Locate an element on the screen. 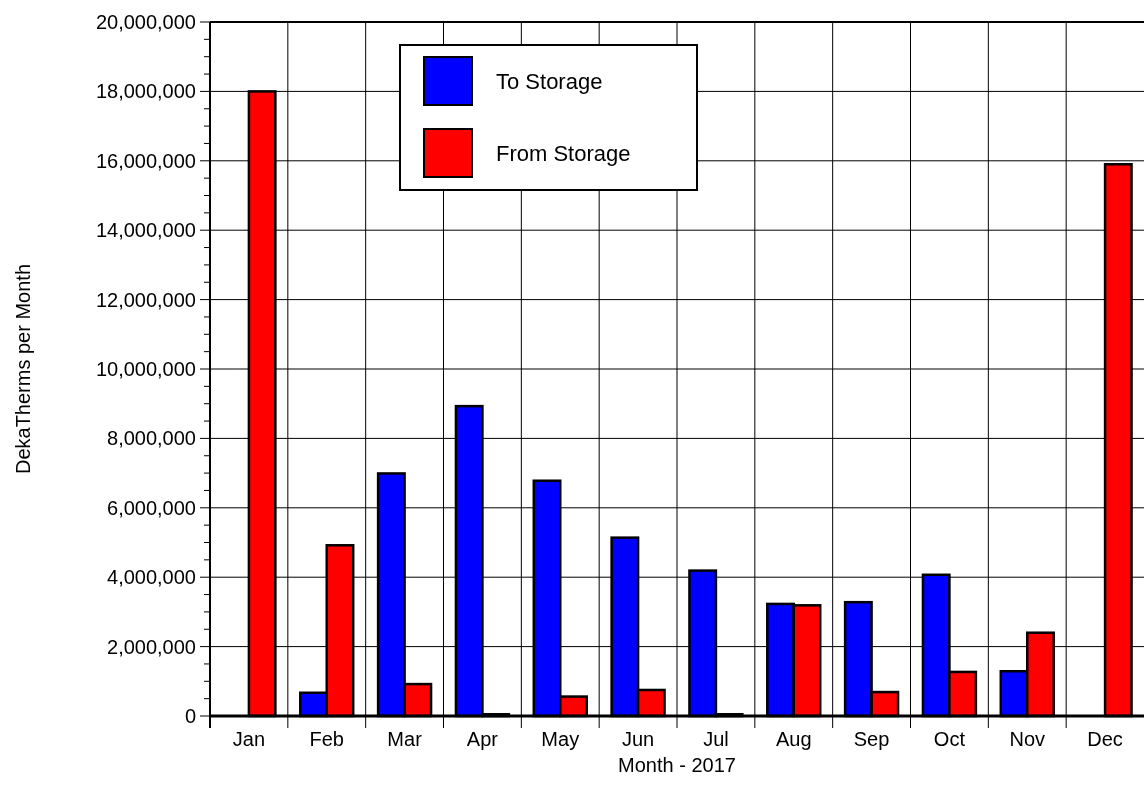  x-tick-label: Mar is located at coordinates (405, 739).